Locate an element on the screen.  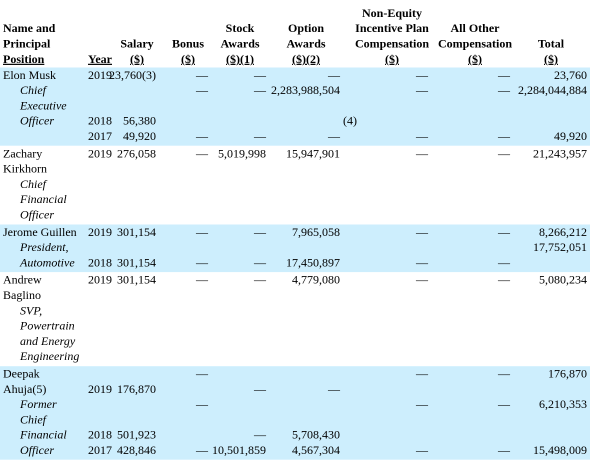
header-label: Bonus is located at coordinates (188, 43).